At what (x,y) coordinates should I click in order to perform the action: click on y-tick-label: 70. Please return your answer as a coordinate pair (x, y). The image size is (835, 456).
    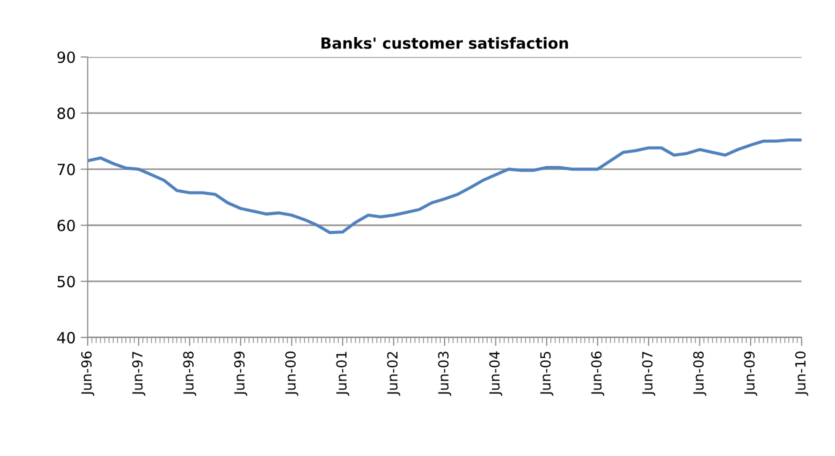
    Looking at the image, I should click on (66, 170).